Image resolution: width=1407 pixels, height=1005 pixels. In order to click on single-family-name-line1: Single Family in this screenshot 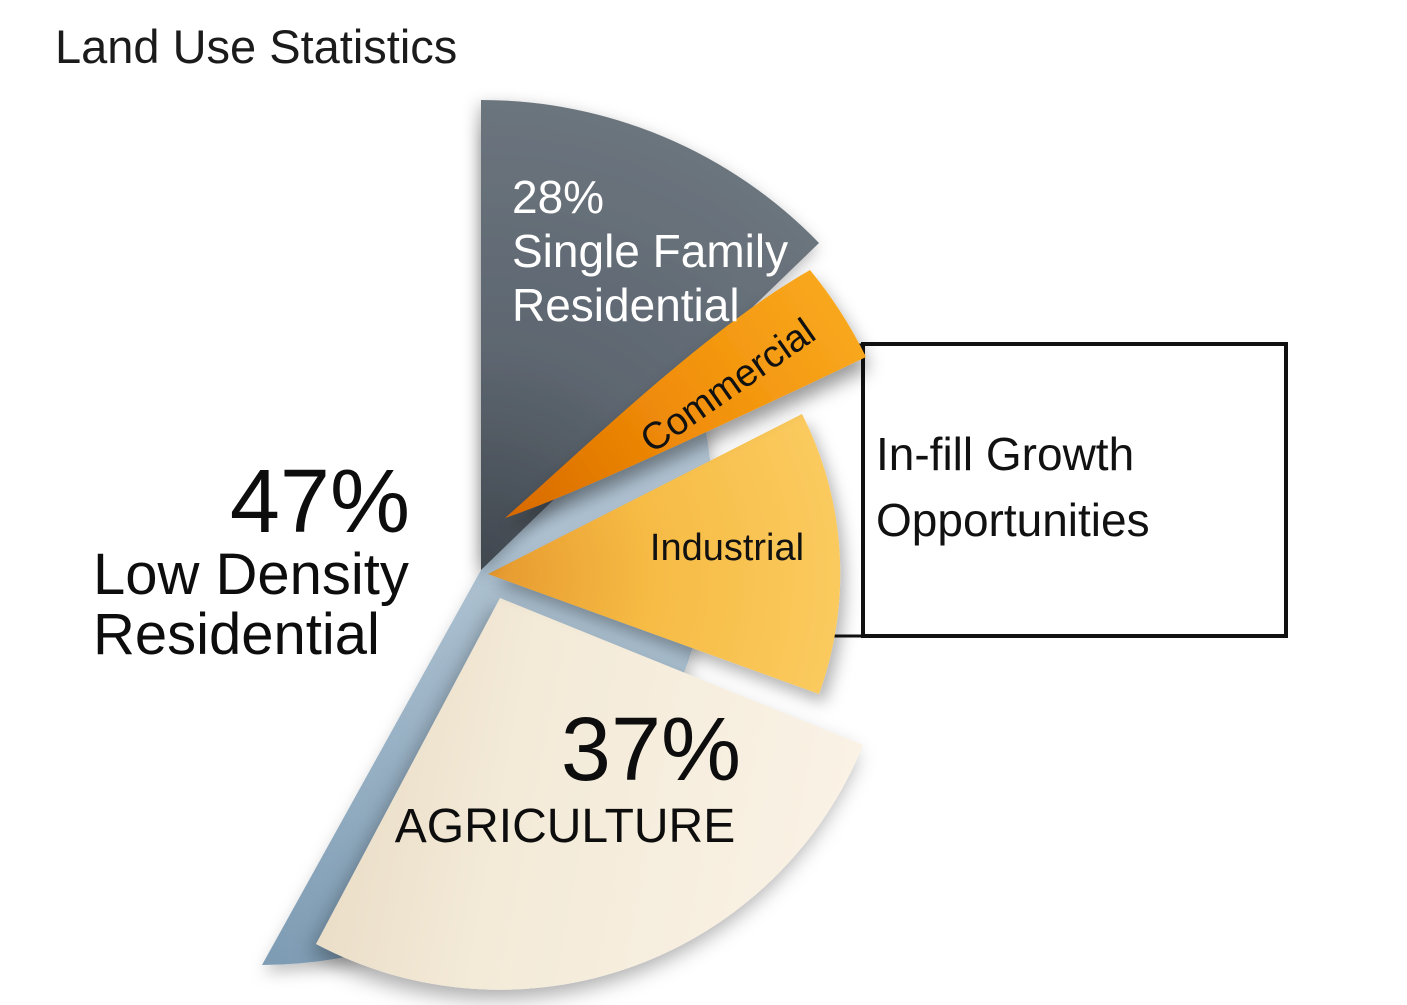, I will do `click(650, 251)`.